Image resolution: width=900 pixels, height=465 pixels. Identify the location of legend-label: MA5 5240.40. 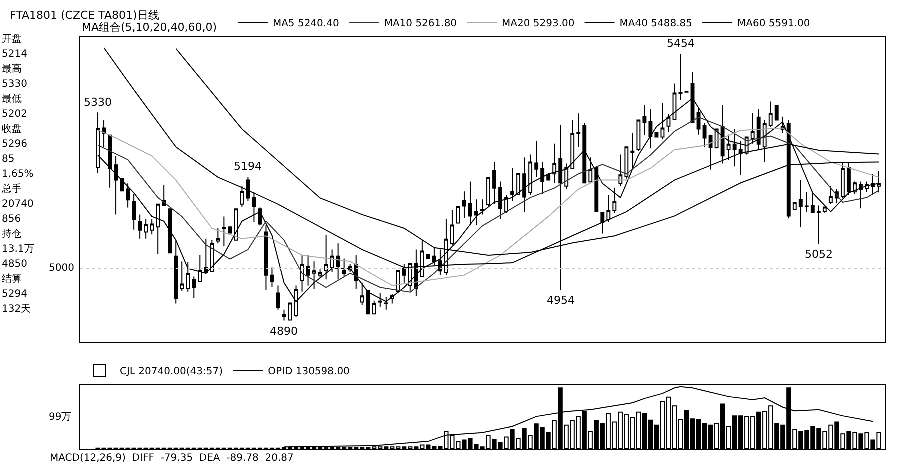
(306, 24).